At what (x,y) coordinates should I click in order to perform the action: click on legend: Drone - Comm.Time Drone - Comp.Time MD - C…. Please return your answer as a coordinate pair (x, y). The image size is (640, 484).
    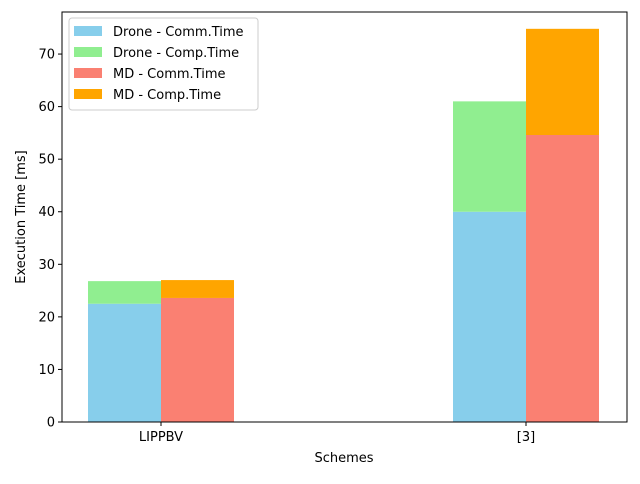
    Looking at the image, I should click on (163, 64).